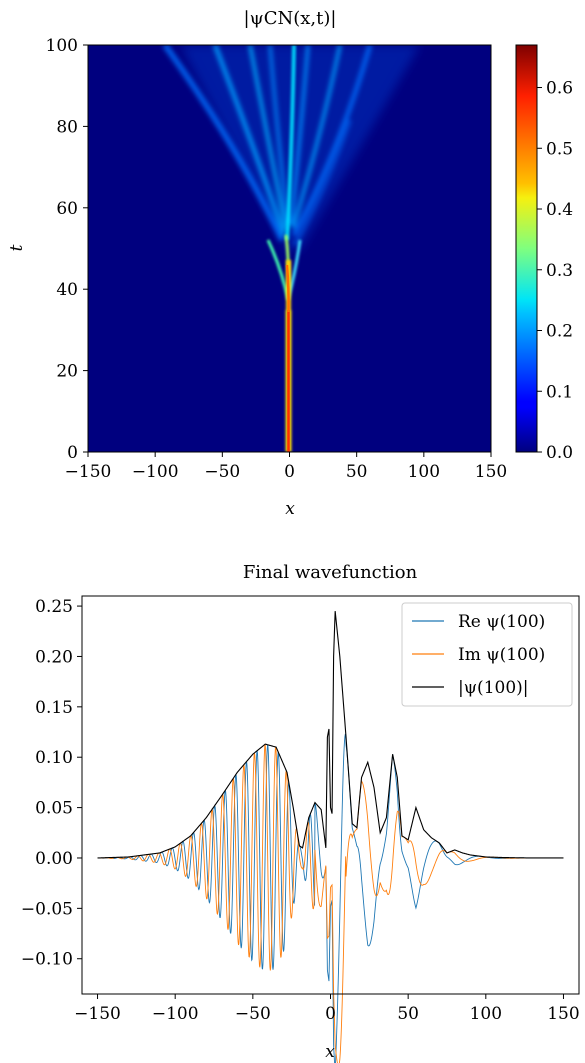 This screenshot has height=1063, width=585. What do you see at coordinates (290, 509) in the screenshot?
I see `heatmap-x-label: x` at bounding box center [290, 509].